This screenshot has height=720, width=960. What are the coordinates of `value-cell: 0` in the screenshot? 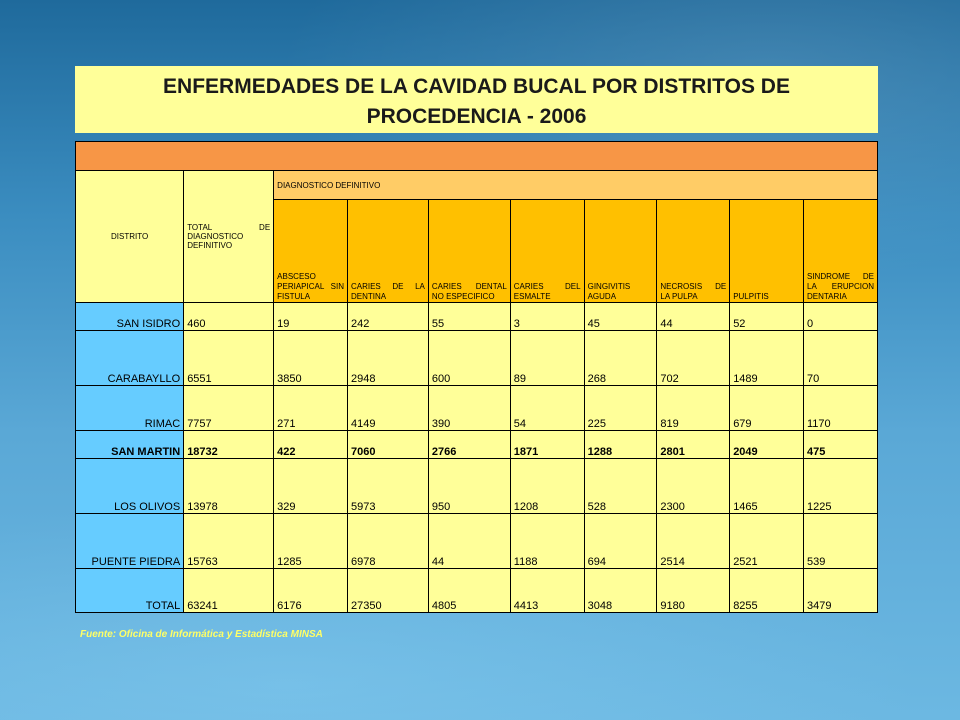 It's located at (840, 316).